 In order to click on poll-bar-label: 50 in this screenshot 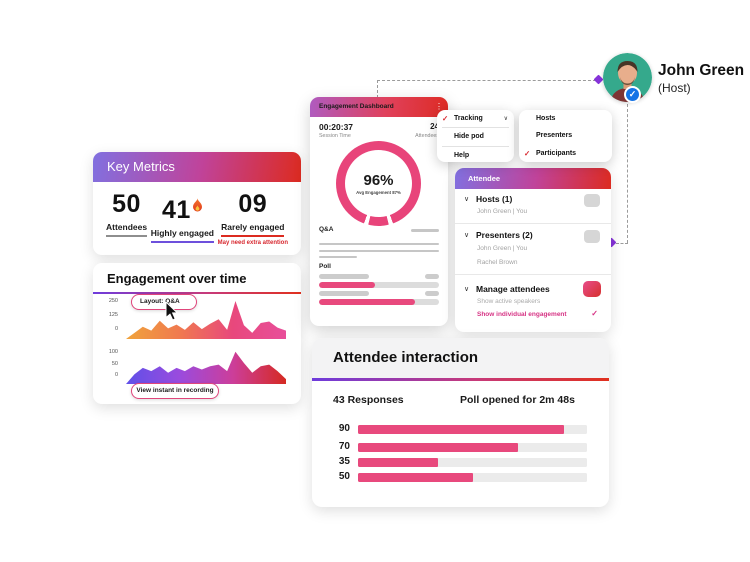, I will do `click(344, 476)`.